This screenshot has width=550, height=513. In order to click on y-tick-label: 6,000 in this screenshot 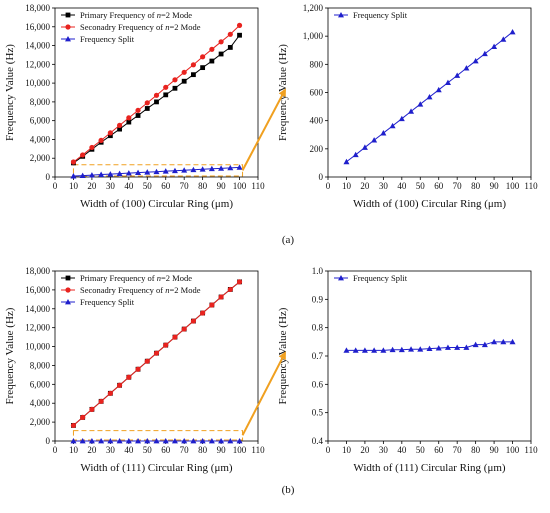, I will do `click(40, 121)`.